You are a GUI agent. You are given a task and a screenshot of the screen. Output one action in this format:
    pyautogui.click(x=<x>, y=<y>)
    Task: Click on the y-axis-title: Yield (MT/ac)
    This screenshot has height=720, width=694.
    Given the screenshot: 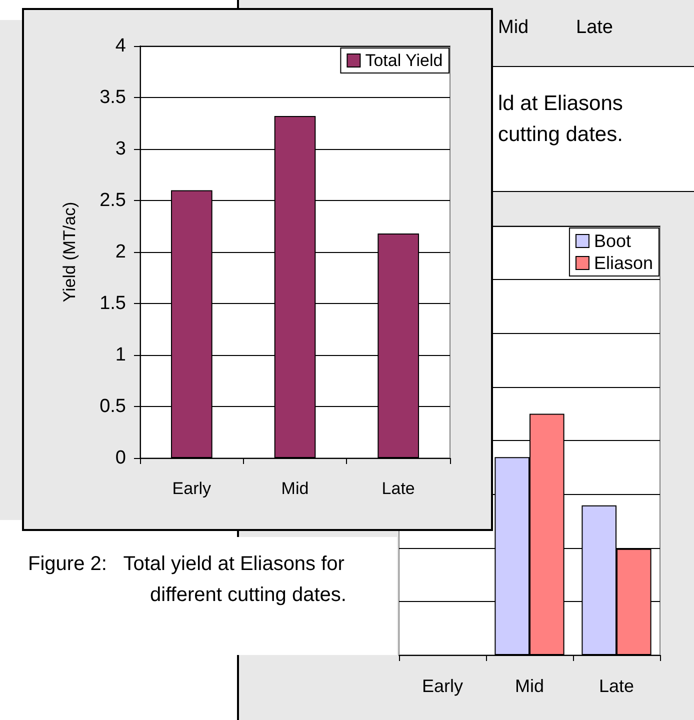 What is the action you would take?
    pyautogui.click(x=69, y=252)
    